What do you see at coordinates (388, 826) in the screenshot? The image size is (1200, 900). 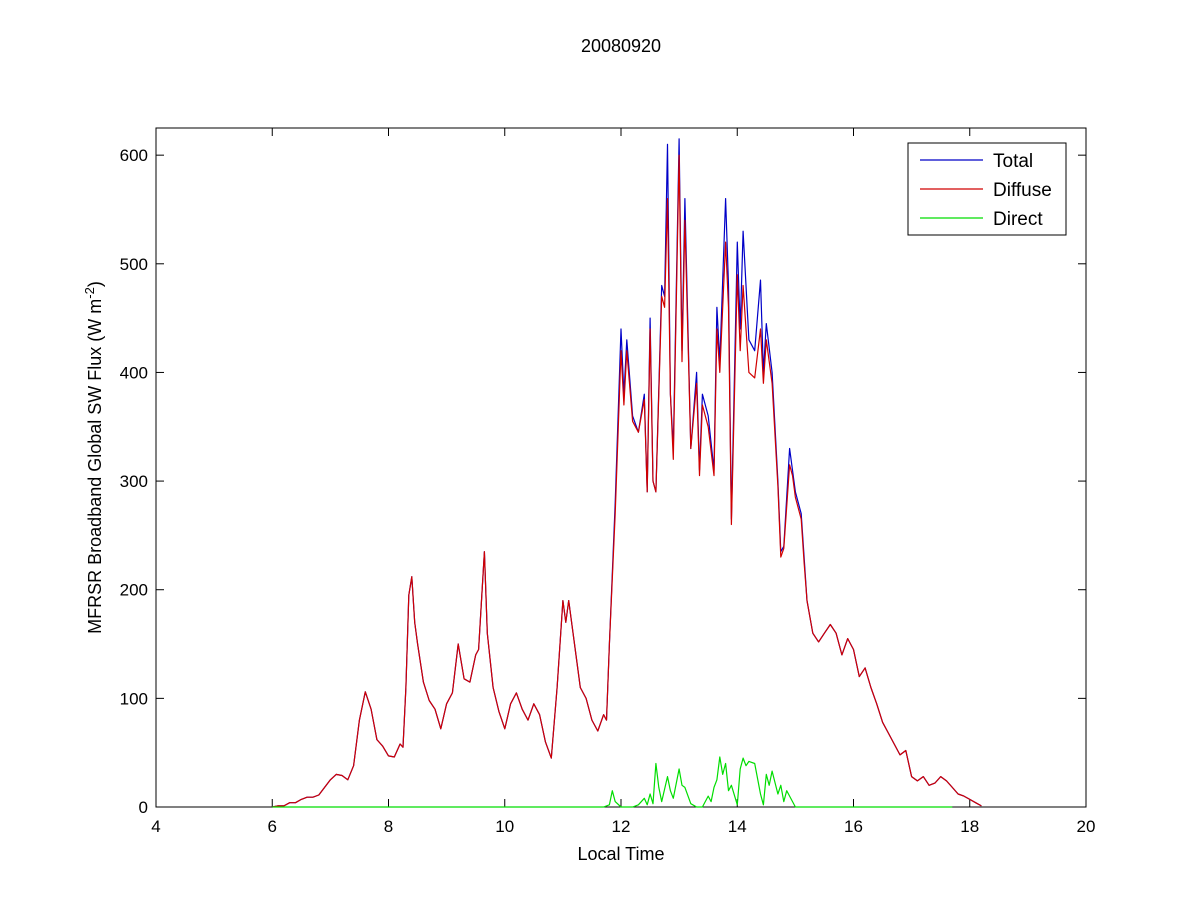 I see `x-tick-label: 8` at bounding box center [388, 826].